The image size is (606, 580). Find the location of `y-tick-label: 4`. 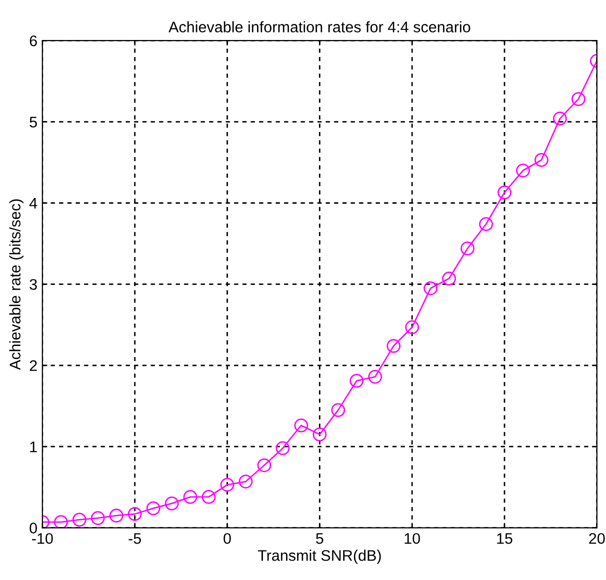

y-tick-label: 4 is located at coordinates (33, 203).